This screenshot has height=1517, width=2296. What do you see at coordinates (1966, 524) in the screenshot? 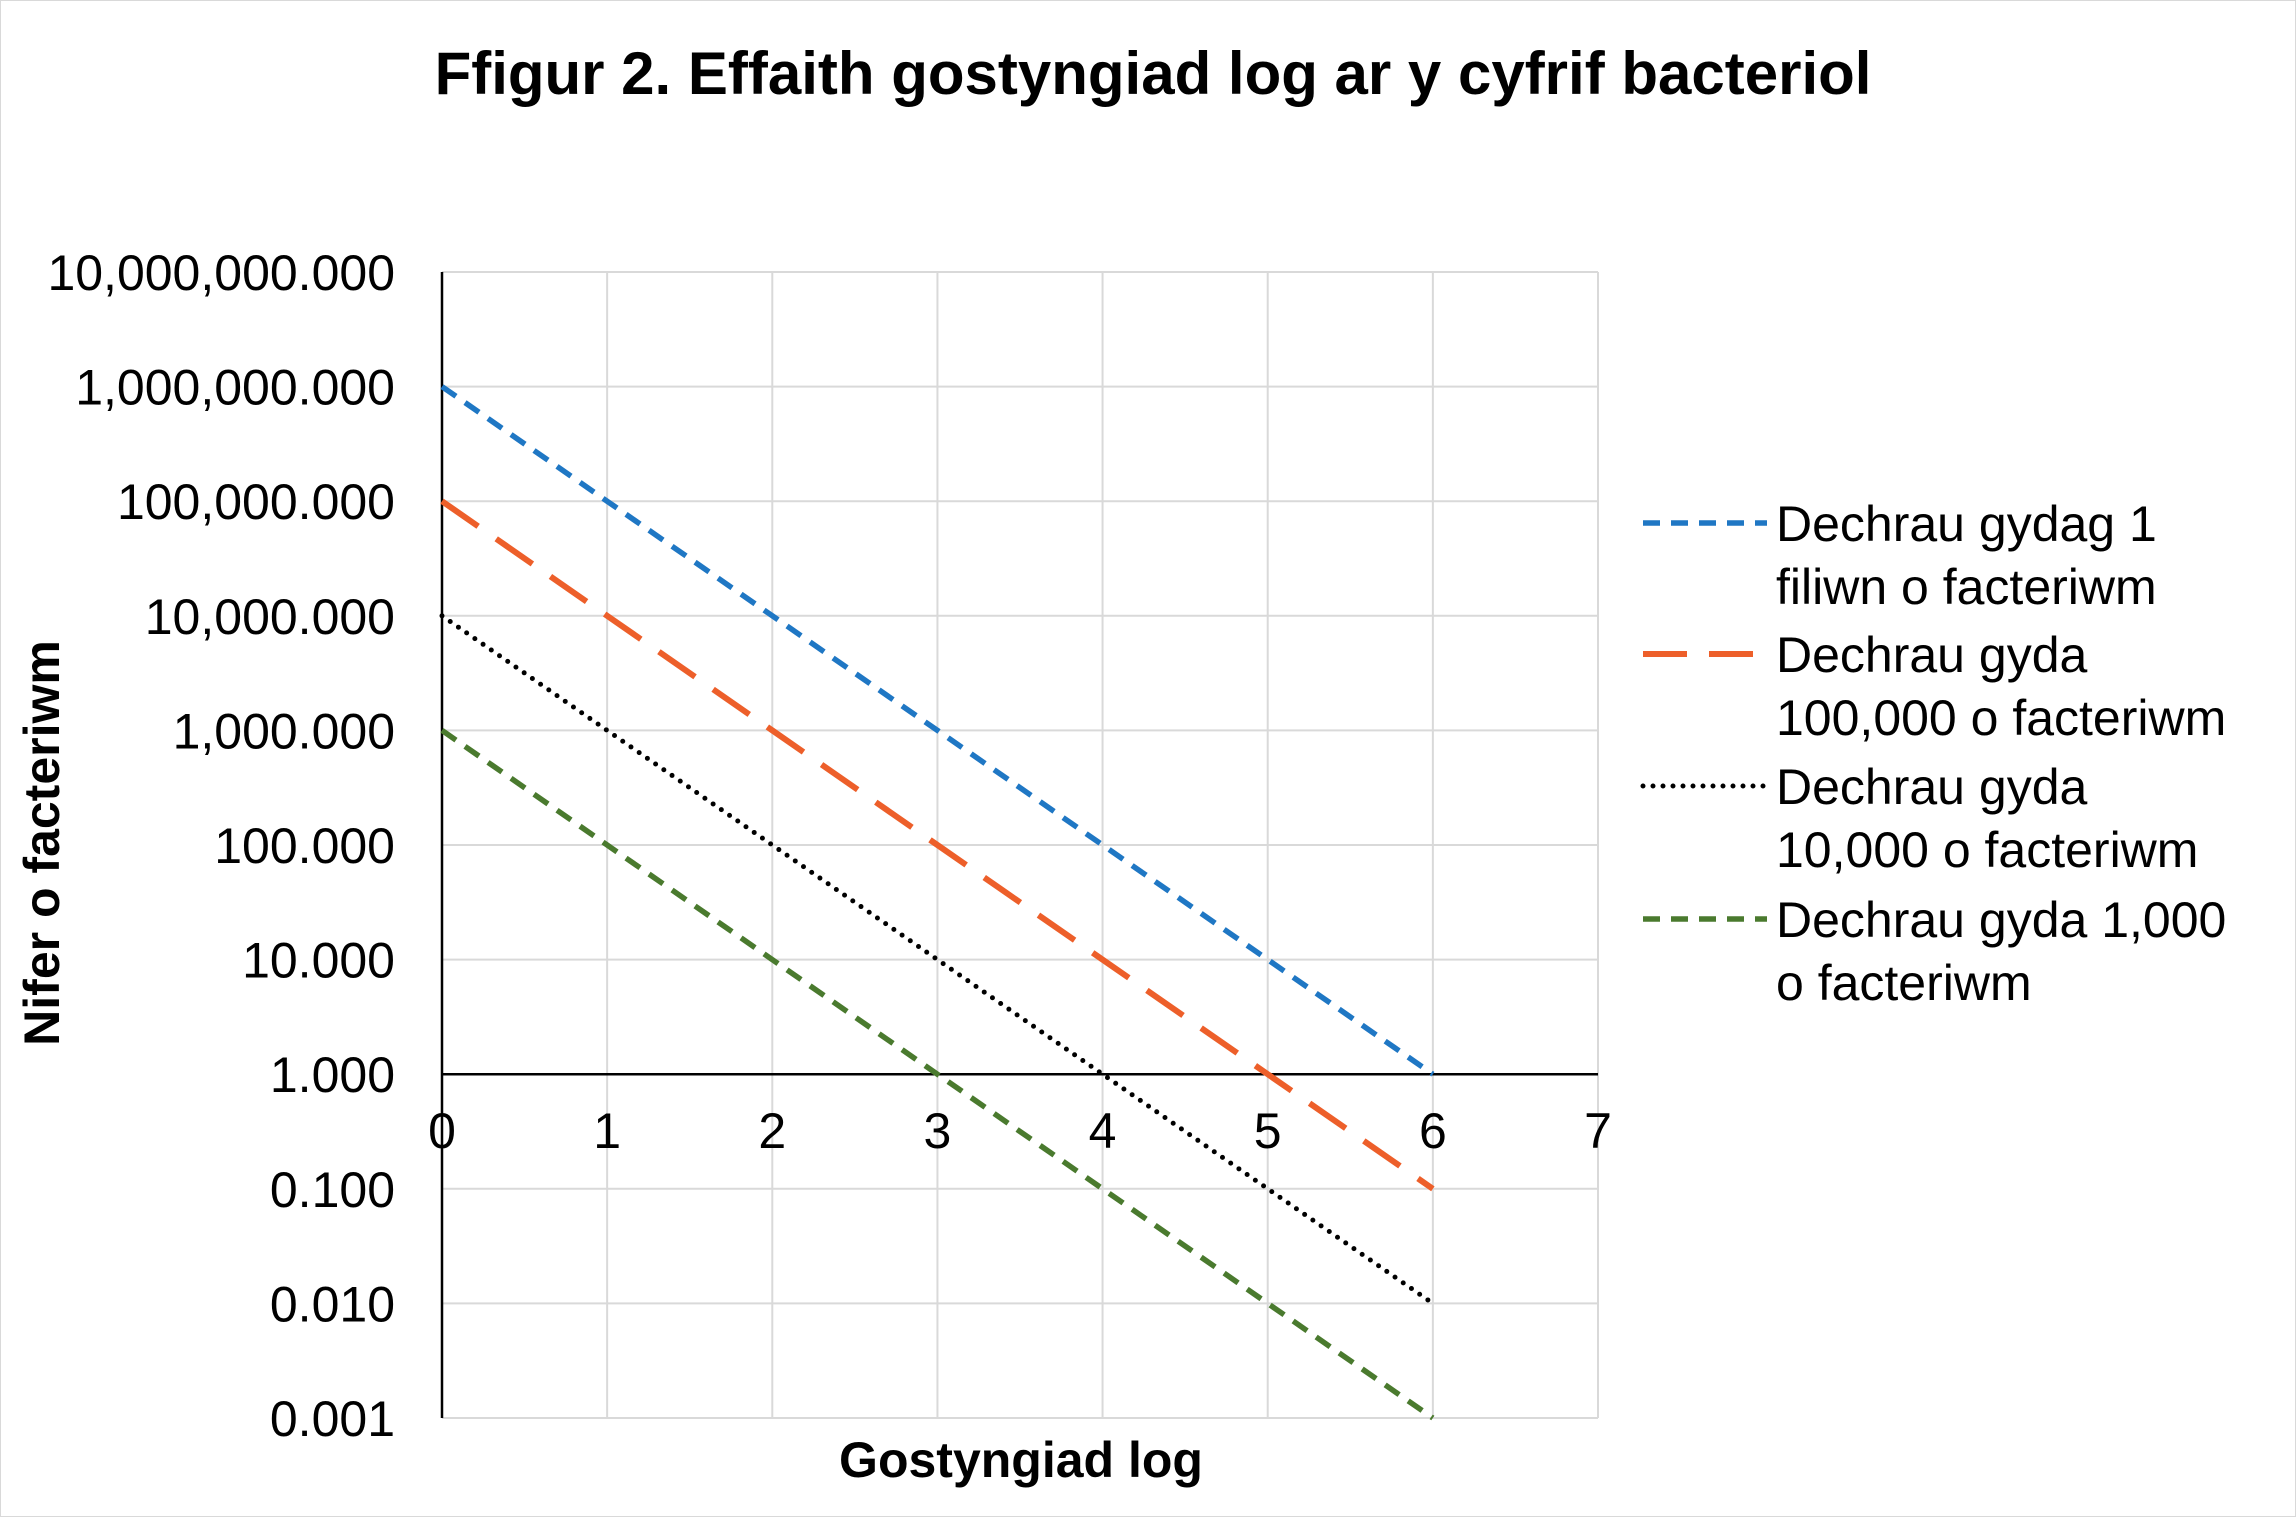
I see `legend-label-1: Dechrau gydag 1` at bounding box center [1966, 524].